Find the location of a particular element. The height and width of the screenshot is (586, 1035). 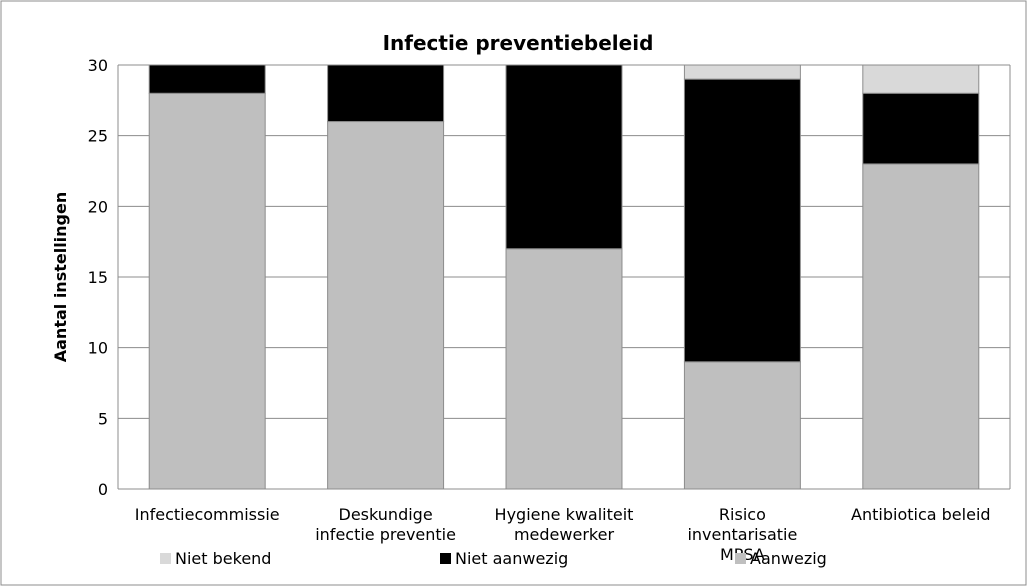

x-tick-label-line: Antibiotica beleid is located at coordinates (921, 514).